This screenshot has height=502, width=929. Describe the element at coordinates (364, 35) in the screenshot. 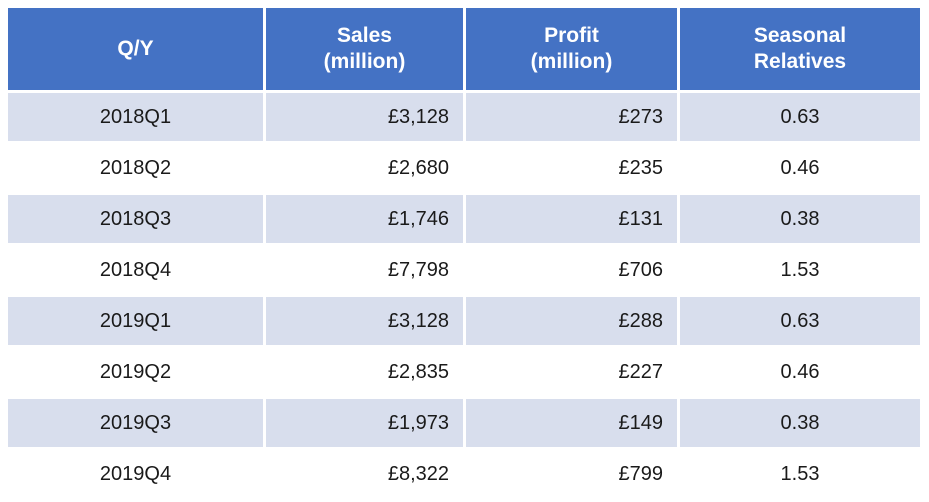

I see `header-line: Sales` at that location.